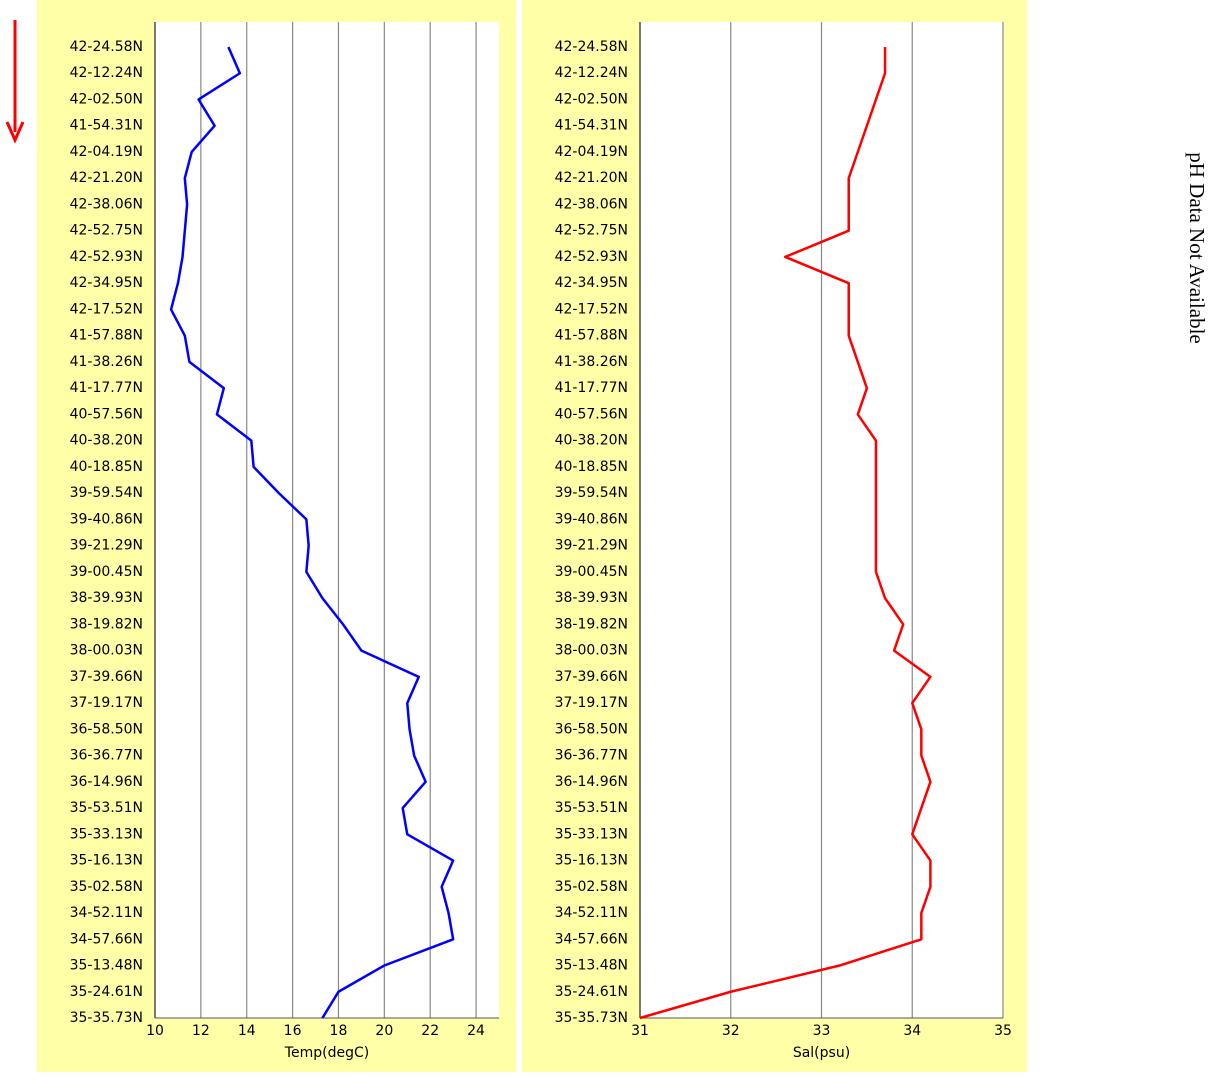 The image size is (1222, 1082). Describe the element at coordinates (1003, 1031) in the screenshot. I see `x-tick-label: 35` at that location.